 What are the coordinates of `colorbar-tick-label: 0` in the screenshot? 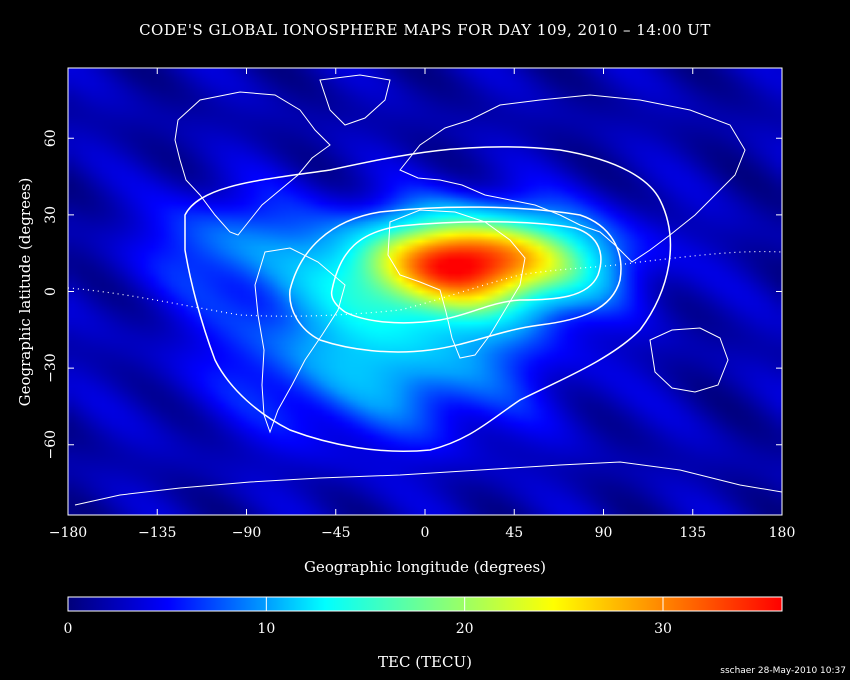 It's located at (68, 629).